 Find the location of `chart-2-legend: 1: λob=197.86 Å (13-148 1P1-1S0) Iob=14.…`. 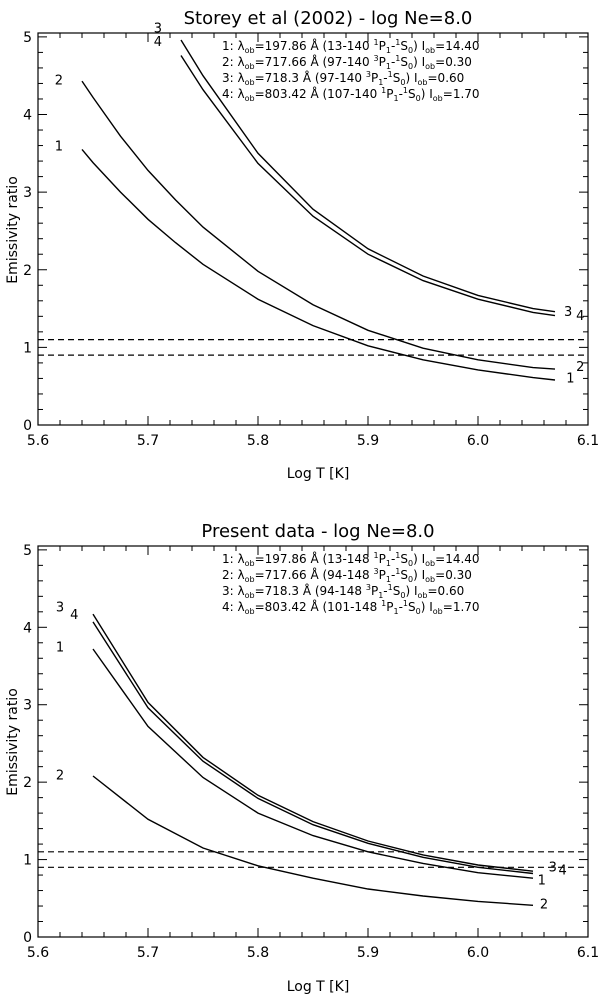

chart-2-legend: 1: λob=197.86 Å (13-148 1P1-1S0) Iob=14.… is located at coordinates (351, 583).